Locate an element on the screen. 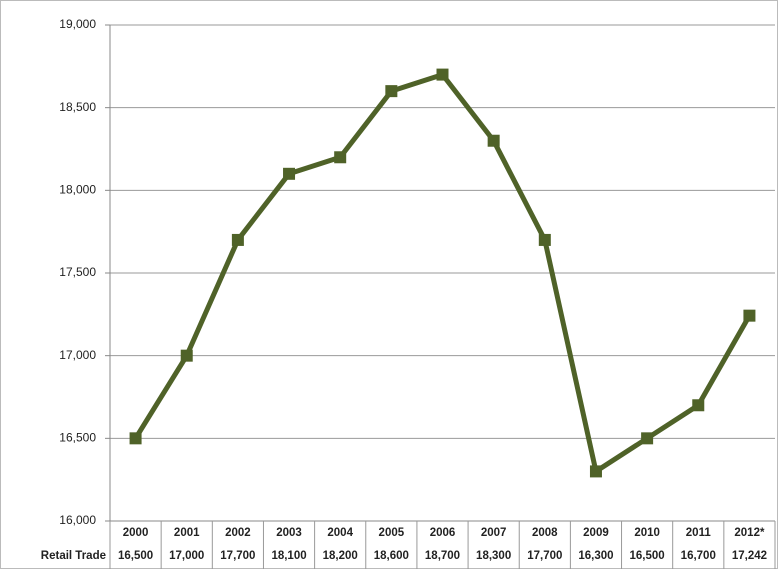  x-tick-label: 2003 is located at coordinates (289, 533).